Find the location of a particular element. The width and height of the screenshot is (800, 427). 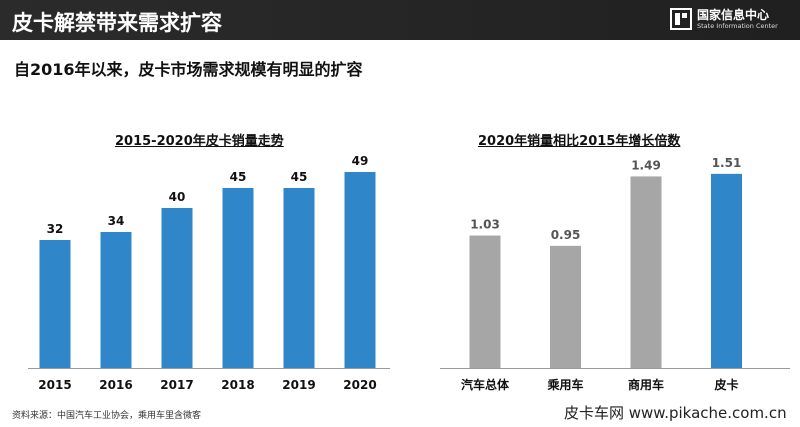

value-label-皮卡: 1.51 is located at coordinates (727, 163).